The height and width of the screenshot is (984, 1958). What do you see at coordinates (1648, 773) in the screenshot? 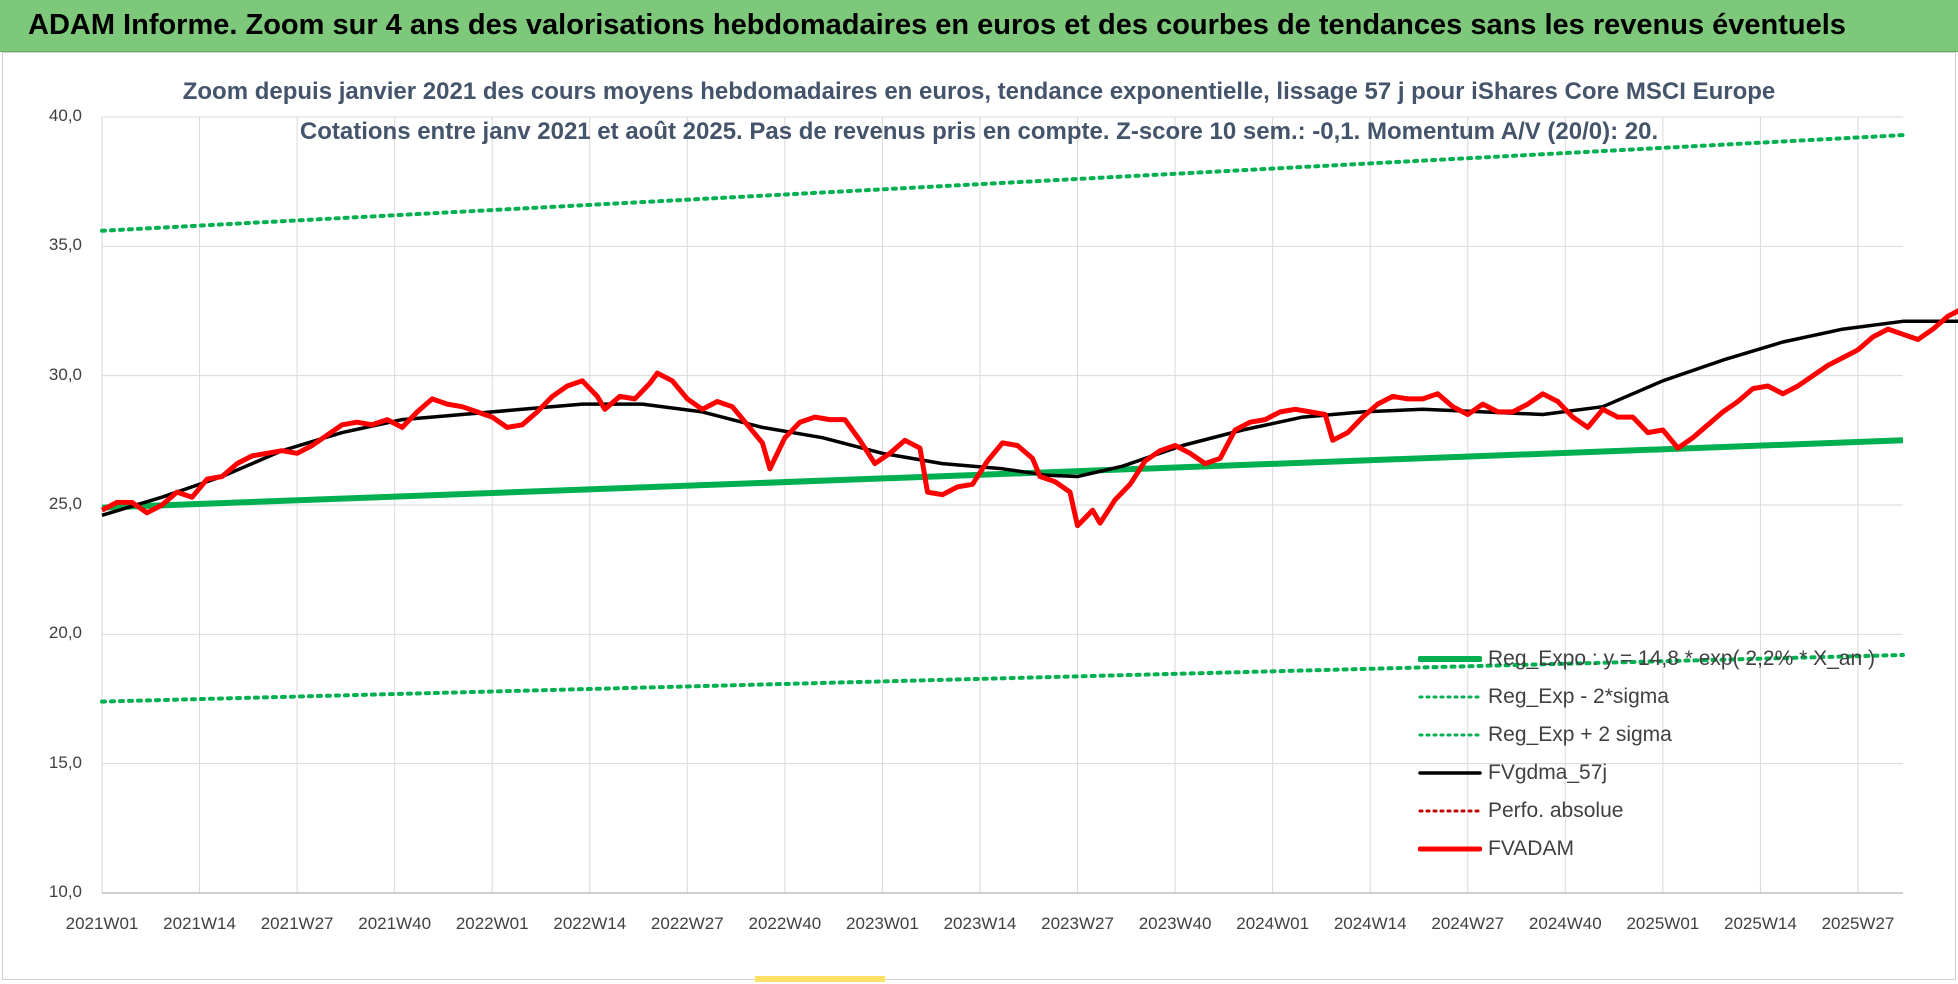
I see `legend-item: FVgdma_57j` at bounding box center [1648, 773].